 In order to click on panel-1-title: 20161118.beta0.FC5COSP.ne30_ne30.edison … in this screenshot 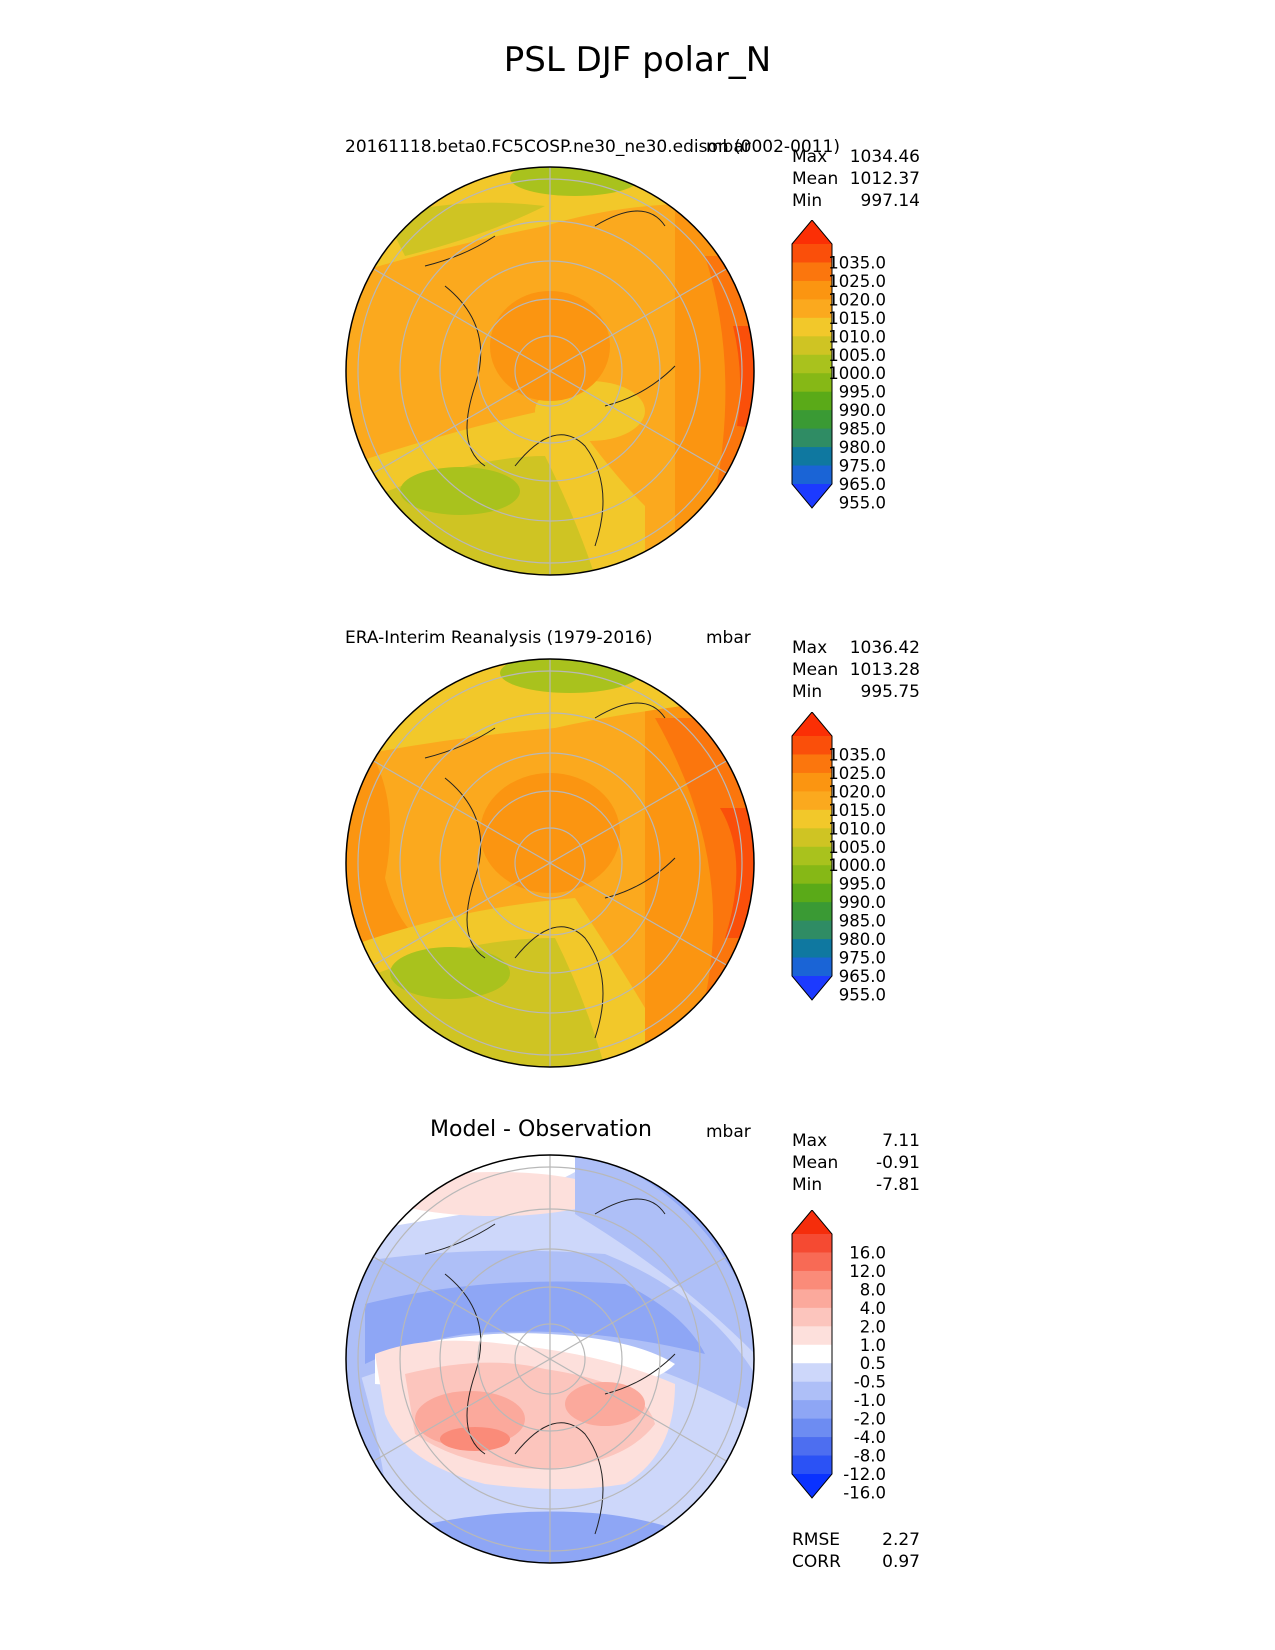, I will do `click(592, 147)`.